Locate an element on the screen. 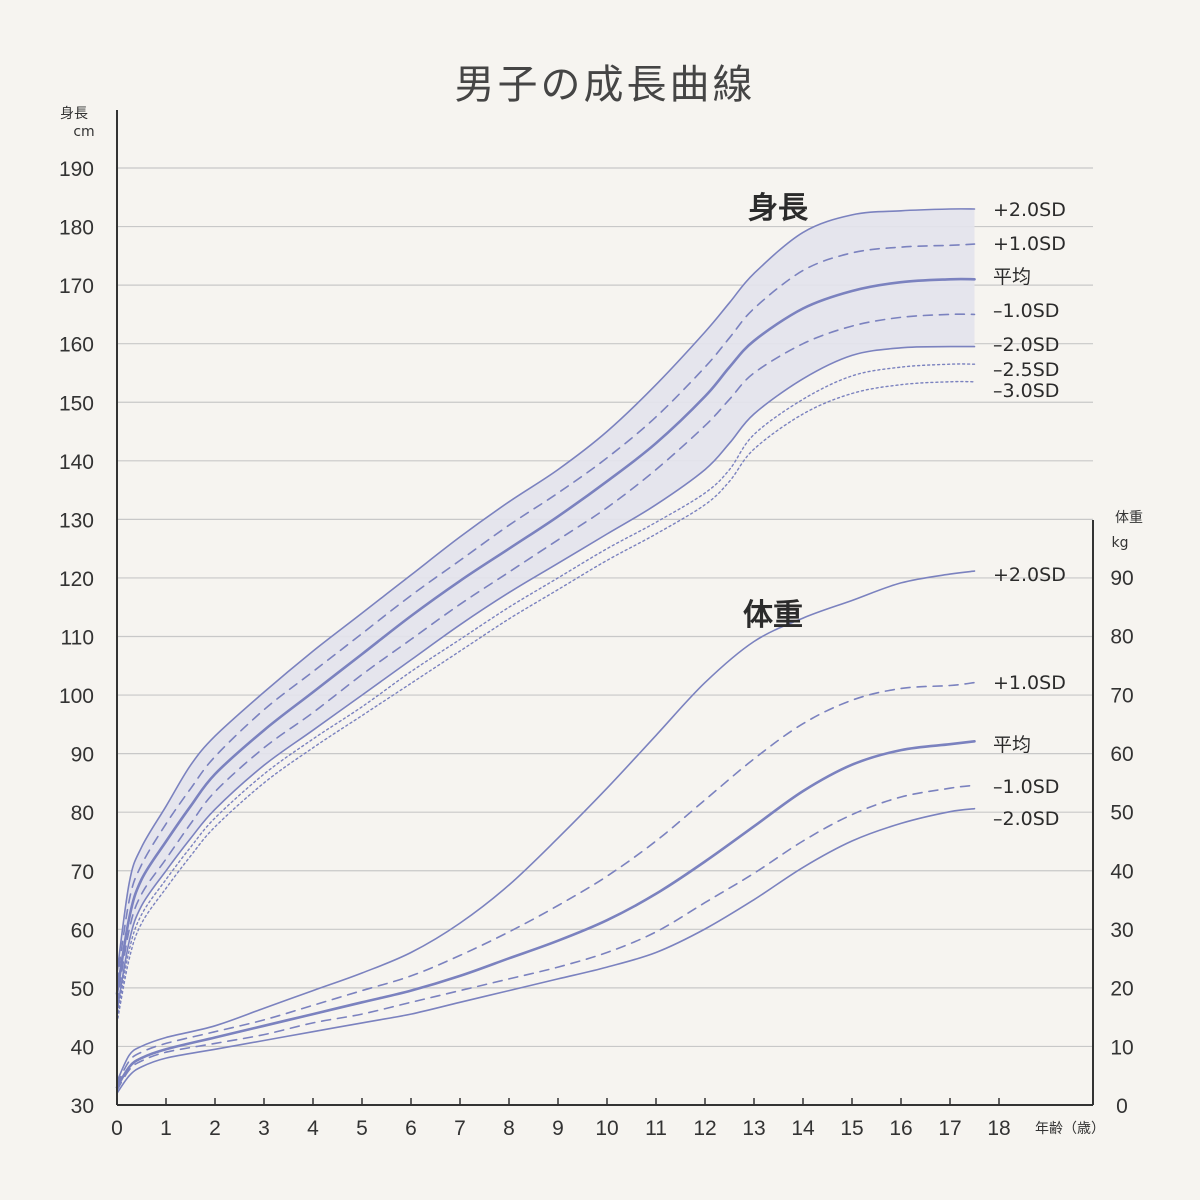 The image size is (1200, 1200). y-right-tick-label: 60 is located at coordinates (1121, 754).